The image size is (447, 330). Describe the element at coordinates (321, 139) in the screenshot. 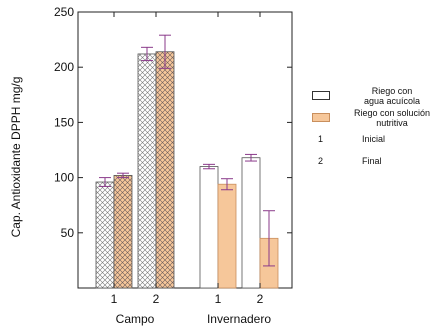

I see `legend-key-number: 1` at that location.